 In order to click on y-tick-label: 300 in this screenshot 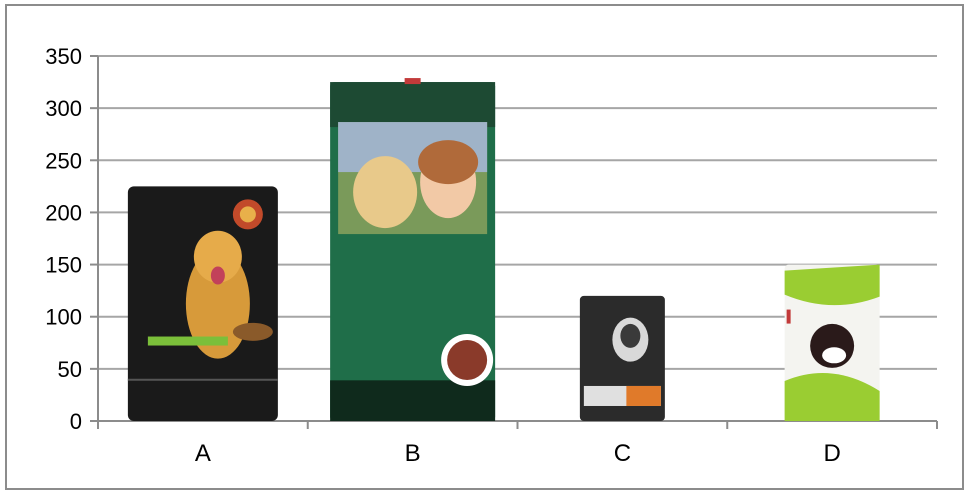, I will do `click(63, 108)`.